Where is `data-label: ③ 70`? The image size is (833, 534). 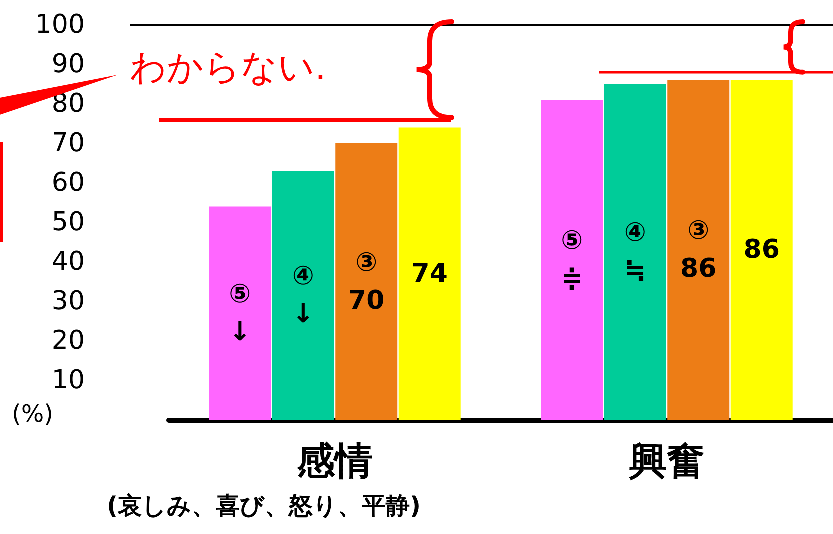 data-label: ③ 70 is located at coordinates (366, 282).